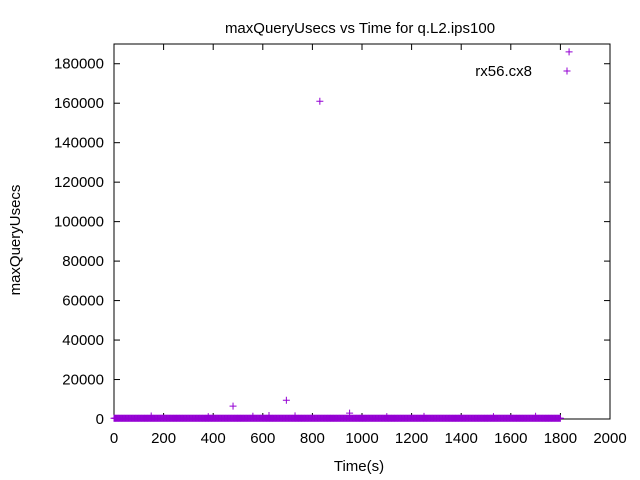 This screenshot has width=640, height=480. What do you see at coordinates (83, 340) in the screenshot?
I see `y-tick-label: 40000` at bounding box center [83, 340].